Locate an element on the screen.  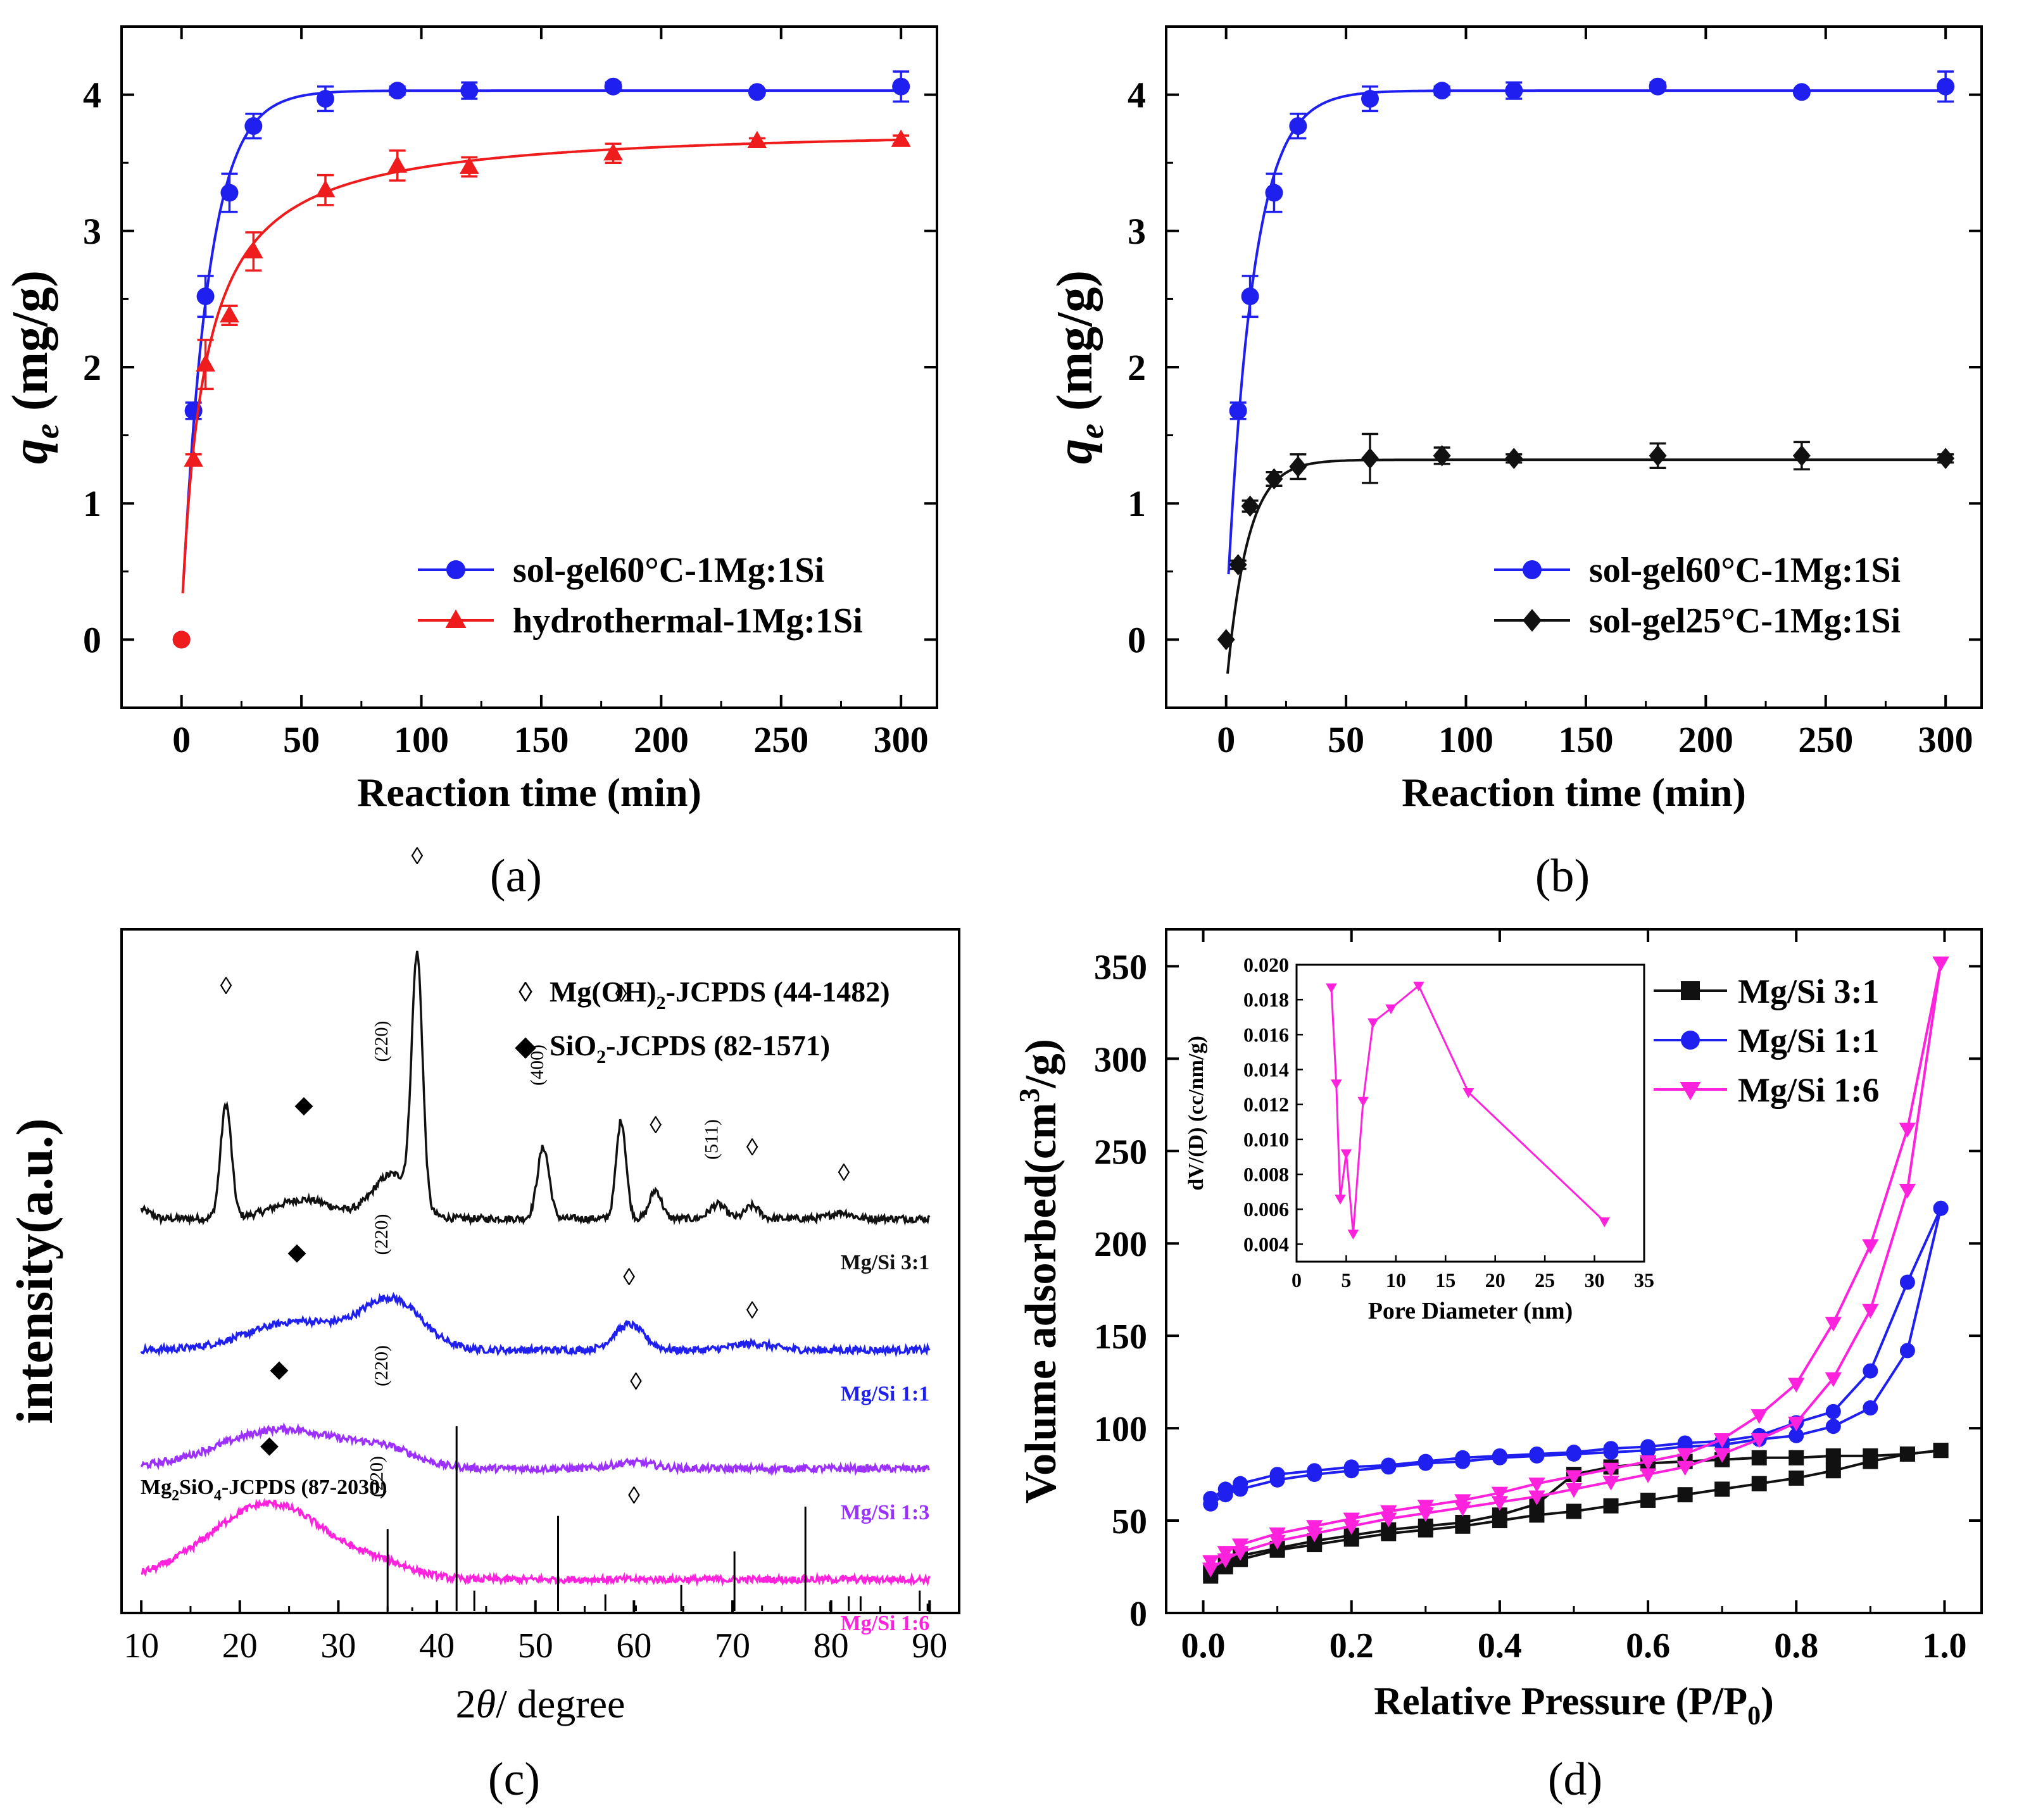
x-axis-label-theta: θ is located at coordinates (486, 1703).